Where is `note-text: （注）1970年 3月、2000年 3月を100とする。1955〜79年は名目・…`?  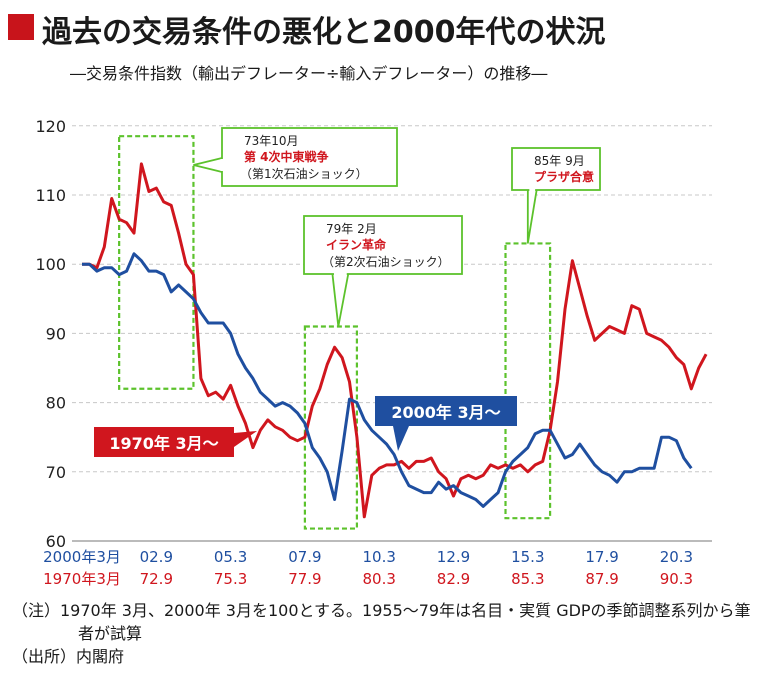 note-text: （注）1970年 3月、2000年 3月を100とする。1955〜79年は名目・… is located at coordinates (381, 622).